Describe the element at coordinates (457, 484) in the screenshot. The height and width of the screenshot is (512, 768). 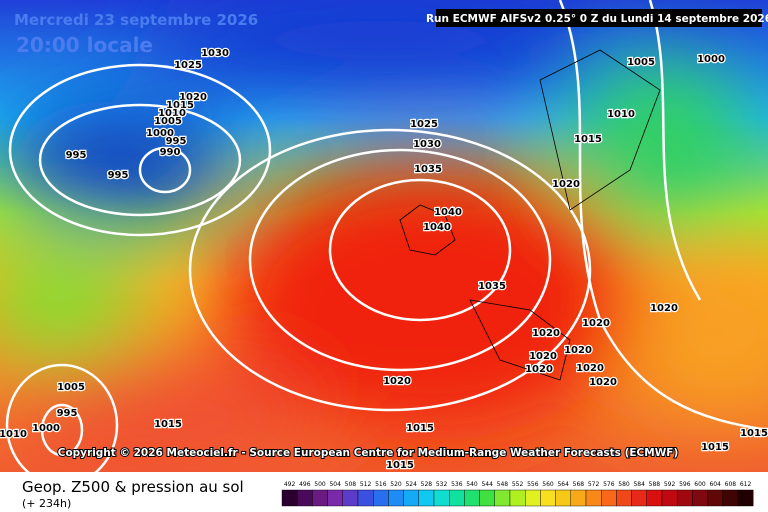
I see `scale-label: 536` at that location.